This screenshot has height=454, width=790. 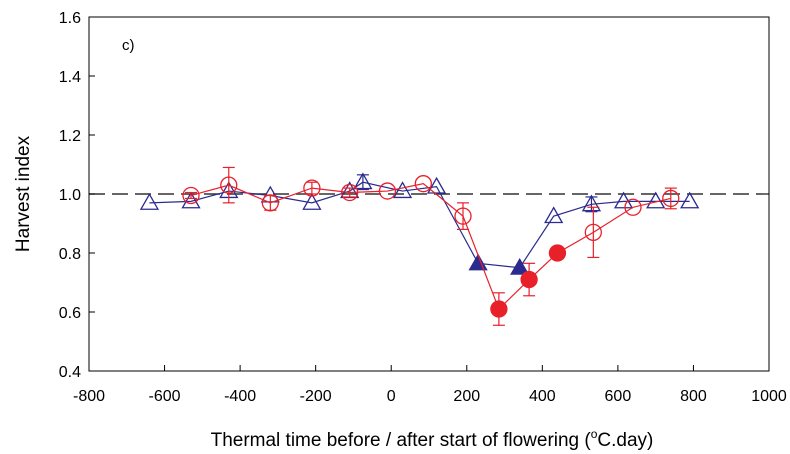 What do you see at coordinates (165, 396) in the screenshot?
I see `x-tick-label: -600` at bounding box center [165, 396].